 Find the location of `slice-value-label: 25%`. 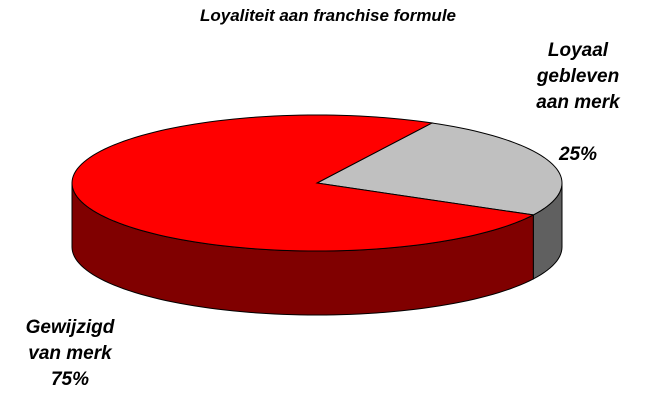

slice-value-label: 25% is located at coordinates (578, 154).